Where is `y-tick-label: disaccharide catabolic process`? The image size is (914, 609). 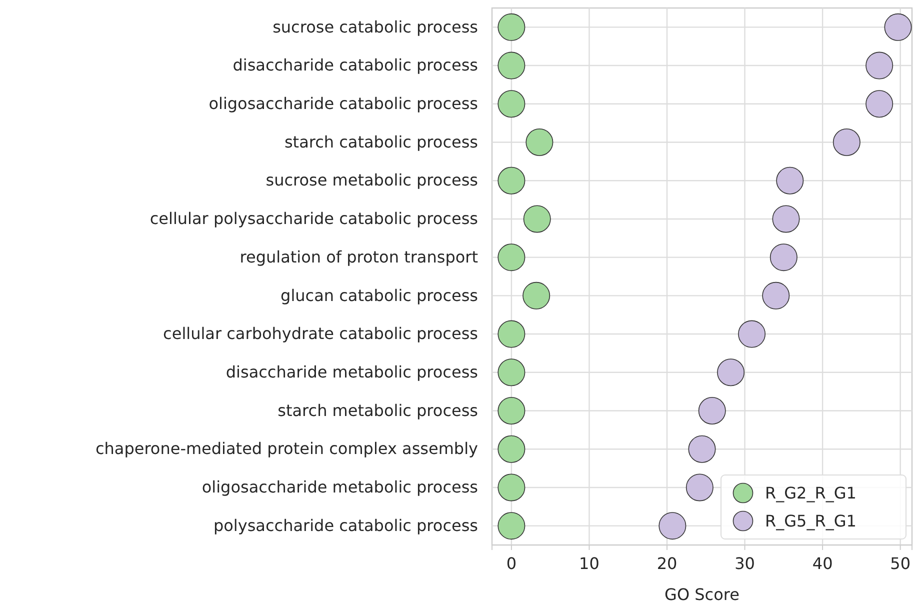 y-tick-label: disaccharide catabolic process is located at coordinates (355, 65).